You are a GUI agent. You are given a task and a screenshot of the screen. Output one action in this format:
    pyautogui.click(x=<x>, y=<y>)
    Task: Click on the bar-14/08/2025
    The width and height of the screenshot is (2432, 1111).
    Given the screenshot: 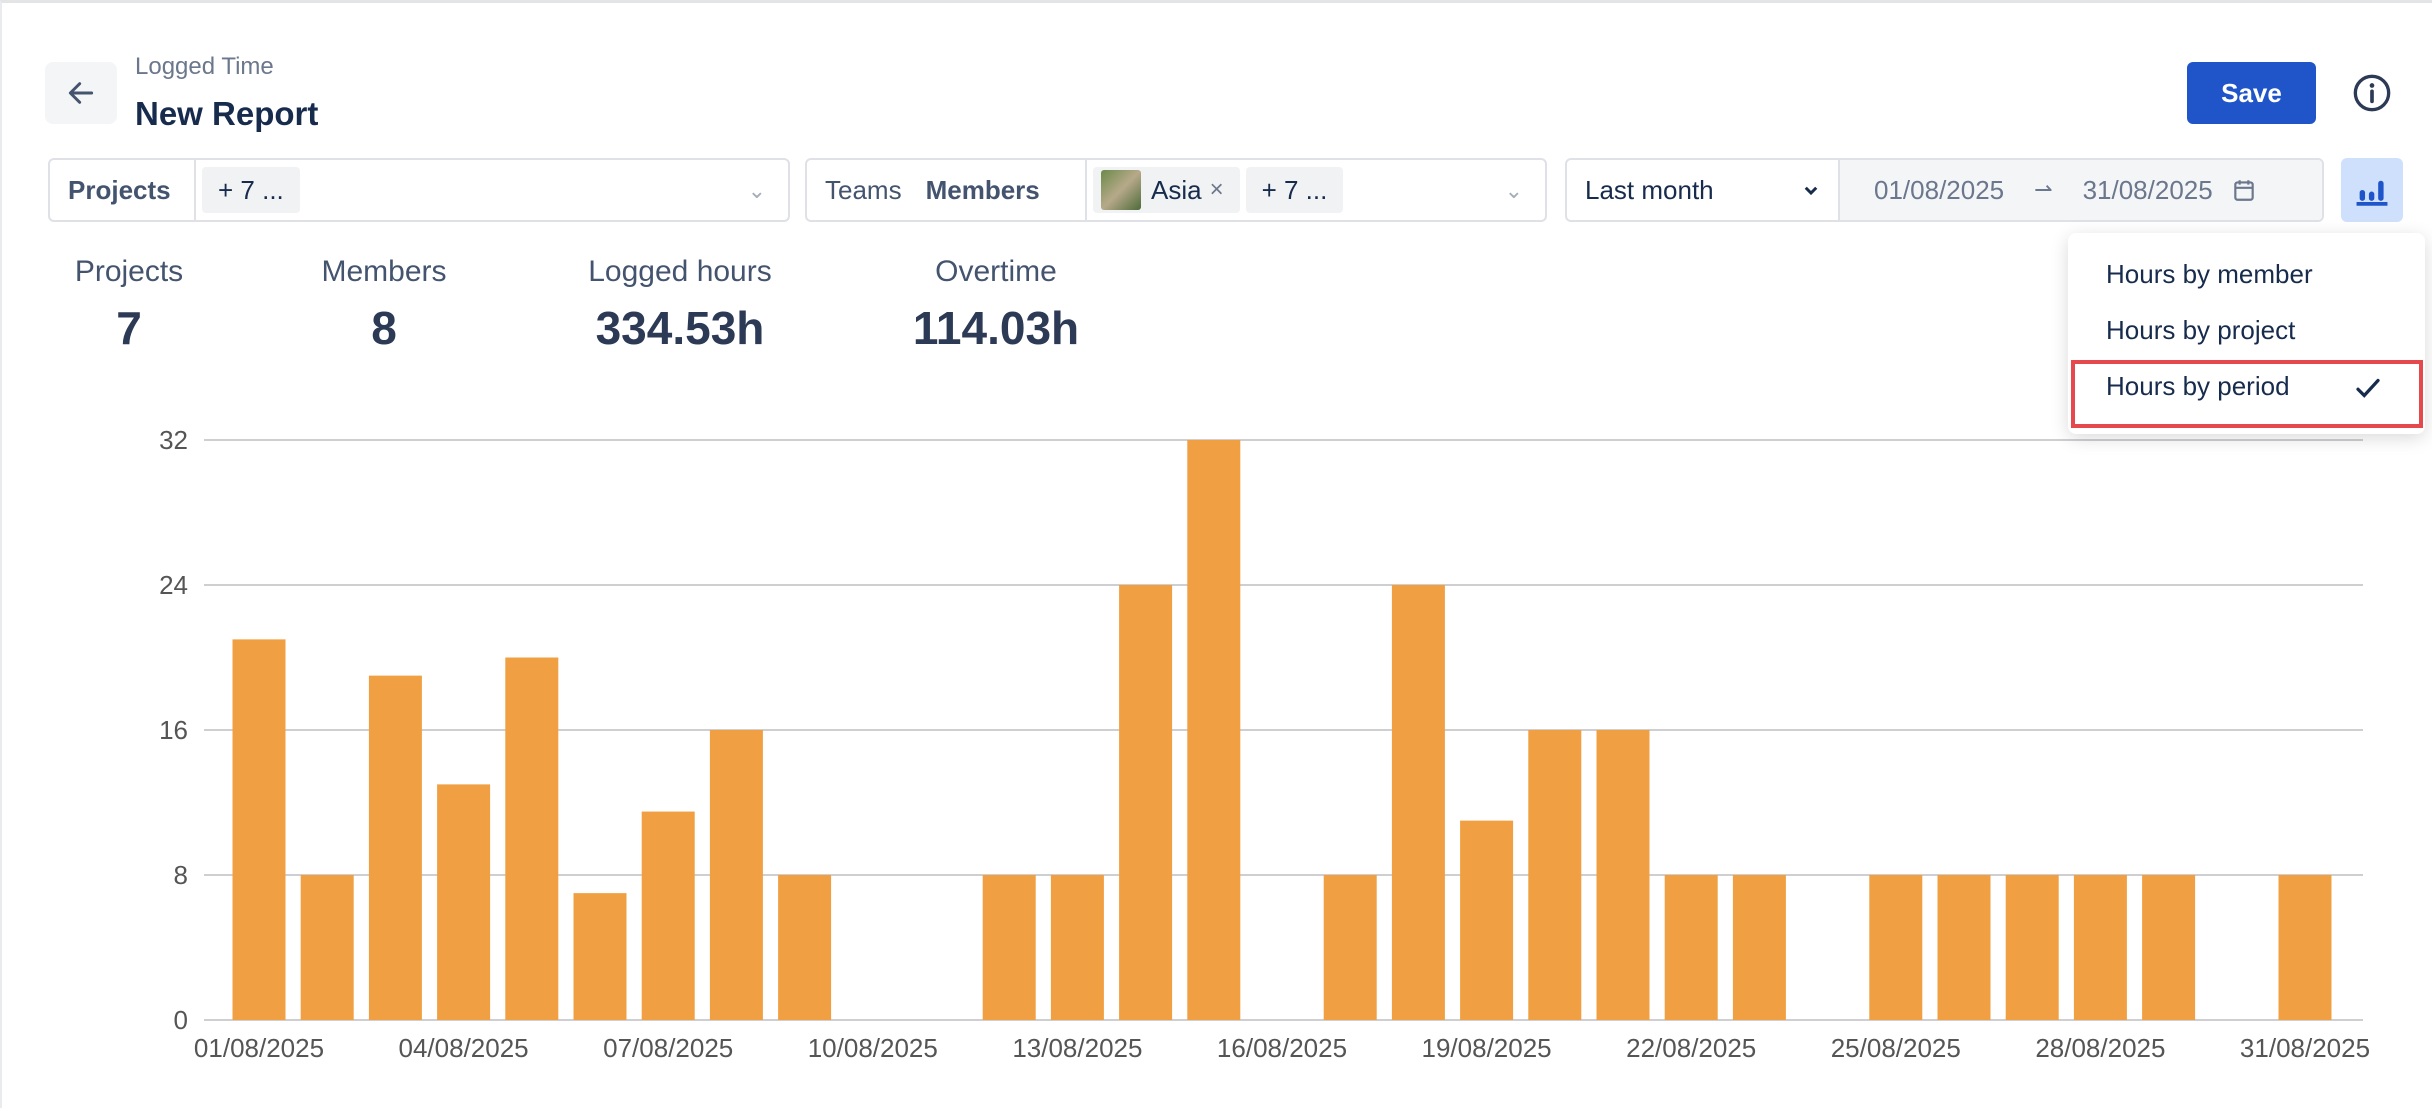 What is the action you would take?
    pyautogui.click(x=1146, y=802)
    